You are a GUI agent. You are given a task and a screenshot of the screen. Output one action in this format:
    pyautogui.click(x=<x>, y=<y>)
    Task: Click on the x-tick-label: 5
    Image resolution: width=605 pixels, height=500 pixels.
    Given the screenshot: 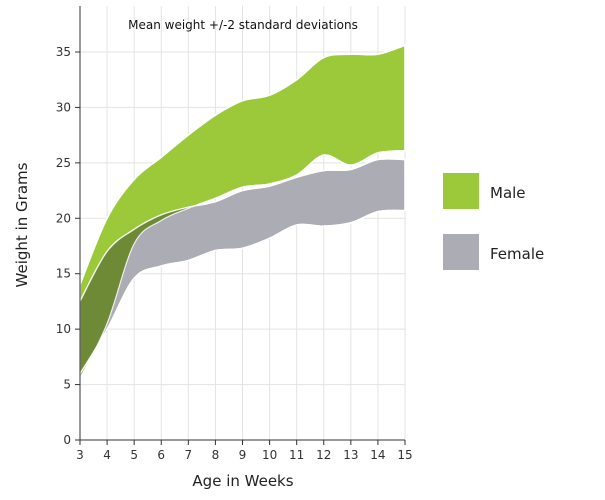 What is the action you would take?
    pyautogui.click(x=134, y=455)
    